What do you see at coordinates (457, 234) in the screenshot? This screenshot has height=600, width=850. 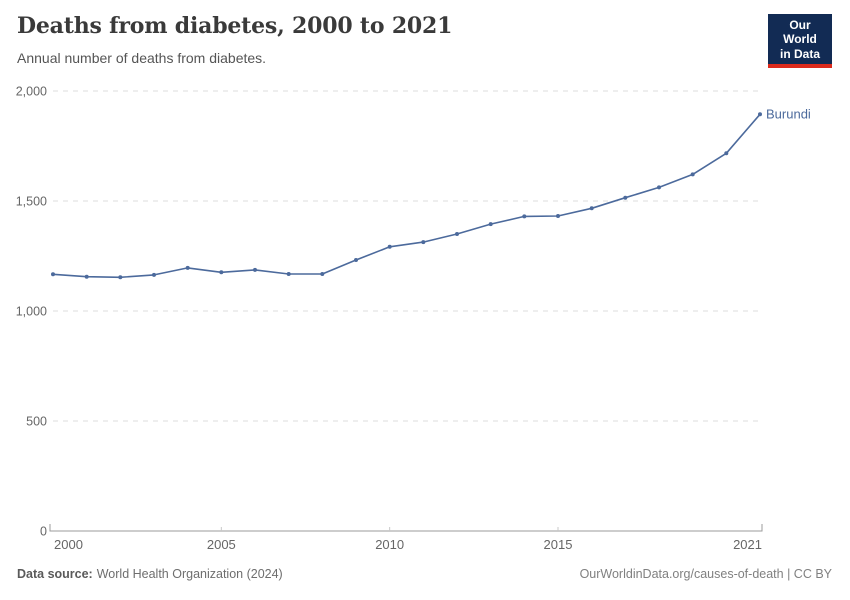 I see `data-point-2012` at bounding box center [457, 234].